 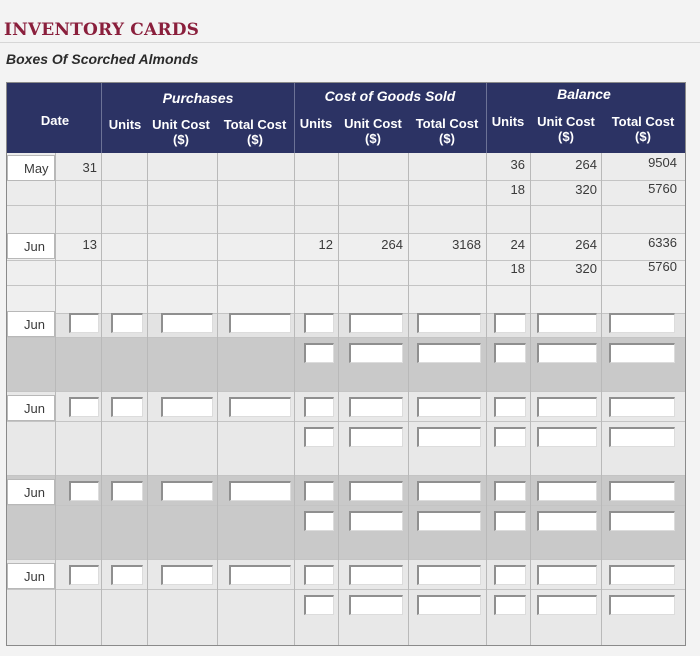 I want to click on cogs-group-header: Cost of Goods Sold, so click(x=390, y=96).